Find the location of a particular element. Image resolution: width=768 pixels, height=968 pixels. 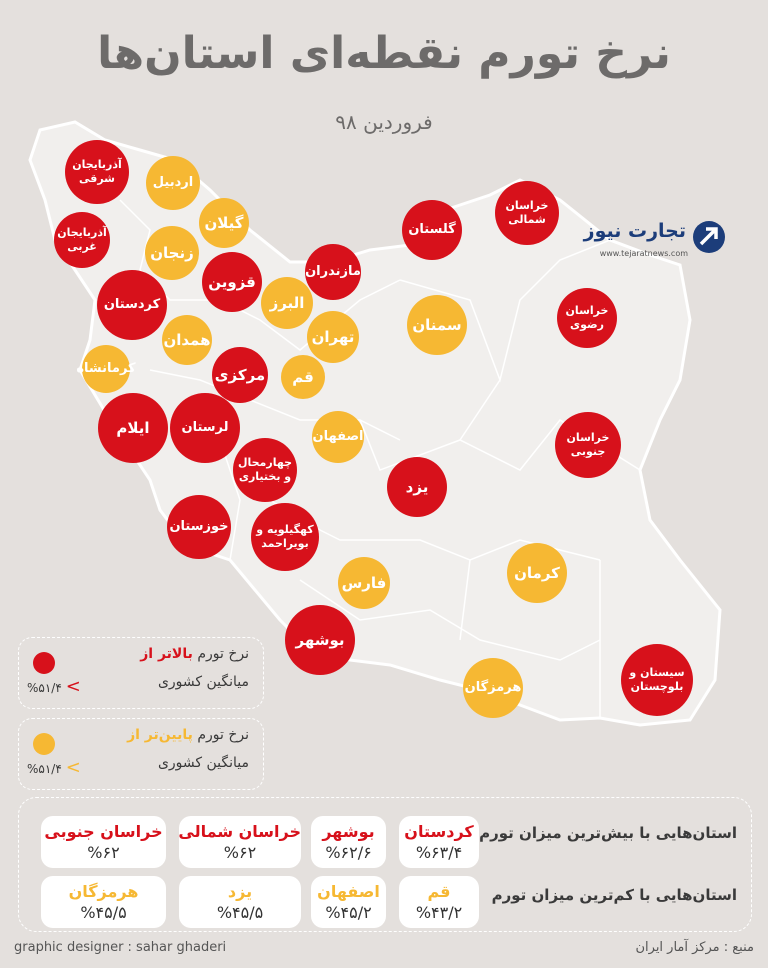

legend-line: نرخ تورم بالاتر از is located at coordinates (194, 654).